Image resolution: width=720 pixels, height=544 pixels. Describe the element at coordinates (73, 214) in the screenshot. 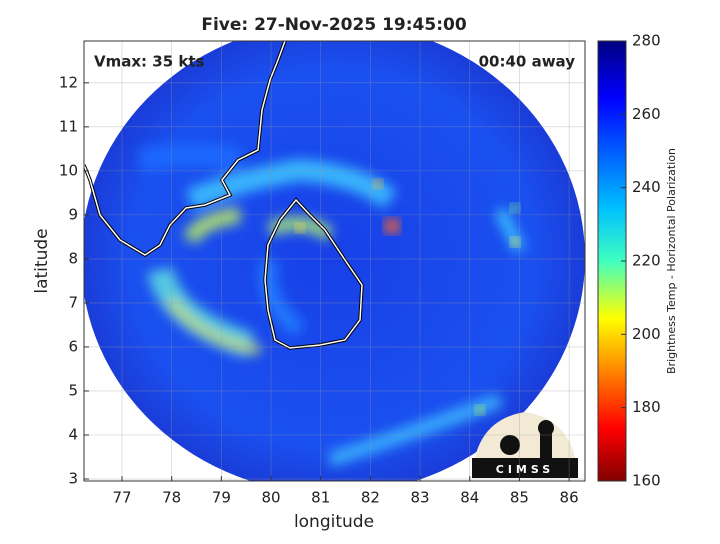

I see `y-tick-label: 9` at that location.